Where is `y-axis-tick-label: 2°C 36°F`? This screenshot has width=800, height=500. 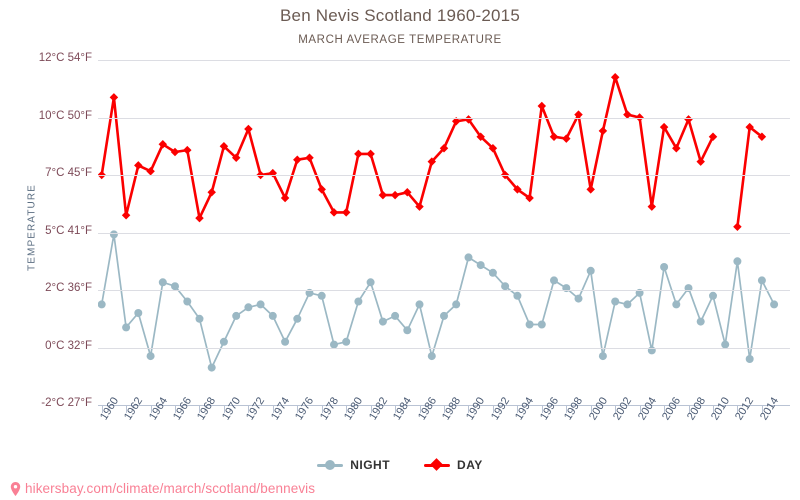
y-axis-tick-label: 2°C 36°F is located at coordinates (68, 288).